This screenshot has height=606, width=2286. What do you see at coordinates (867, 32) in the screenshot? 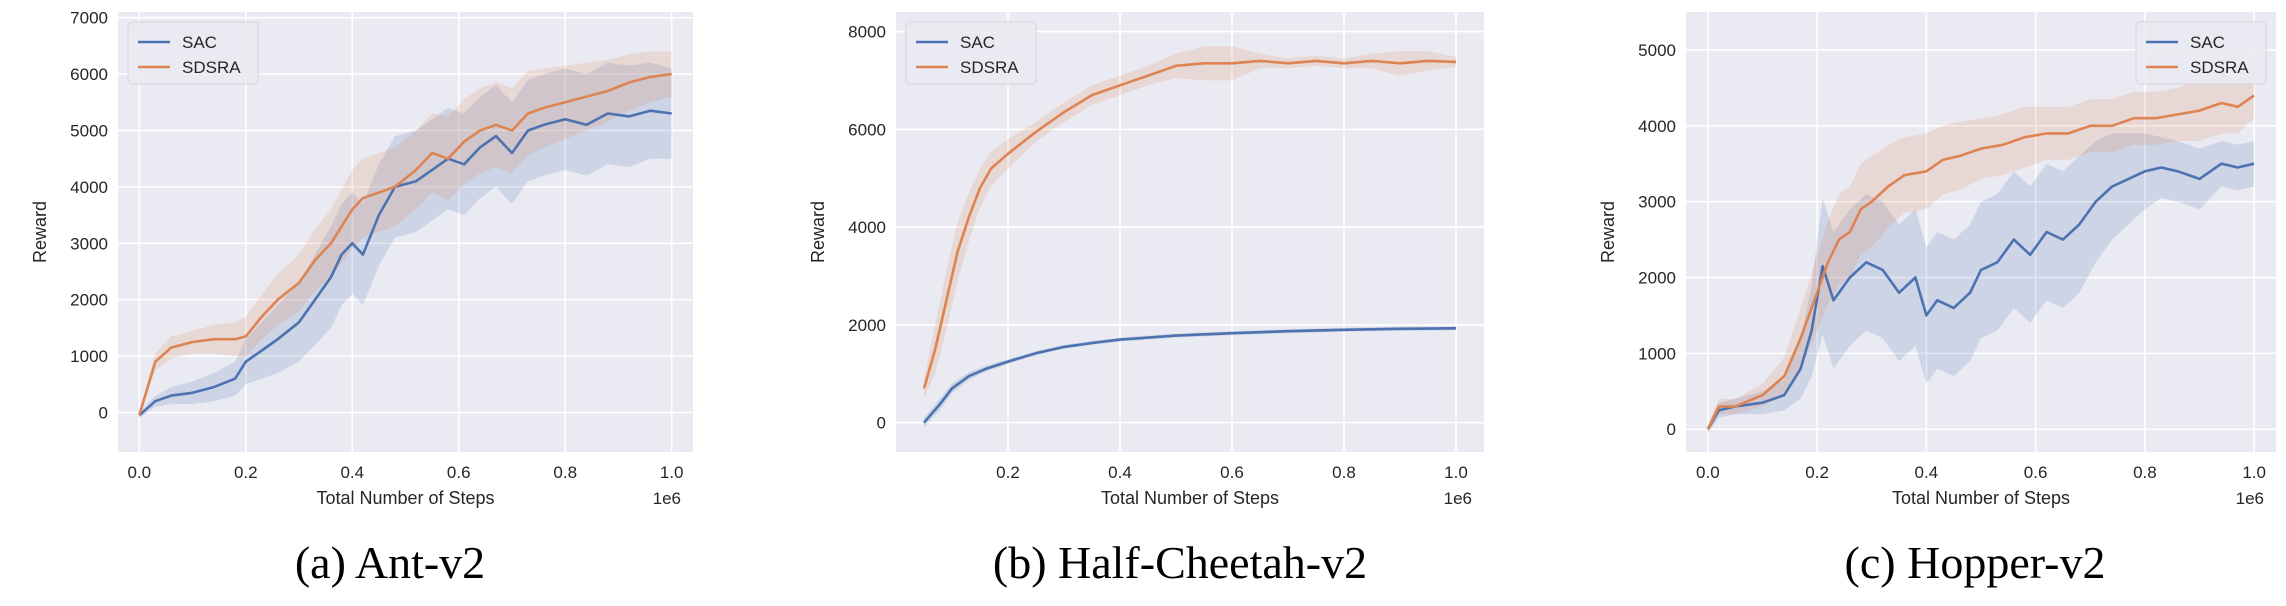
I see `y-tick-label: 8000` at bounding box center [867, 32].